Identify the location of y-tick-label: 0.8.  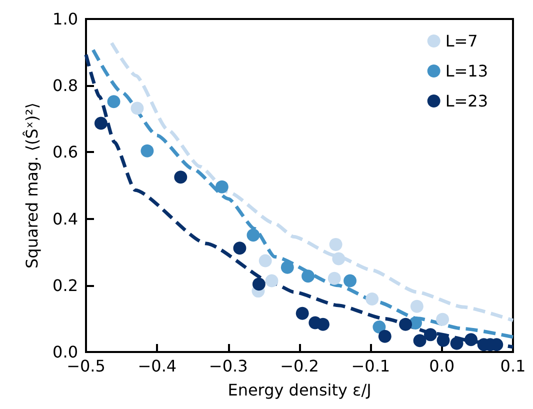
(65, 86).